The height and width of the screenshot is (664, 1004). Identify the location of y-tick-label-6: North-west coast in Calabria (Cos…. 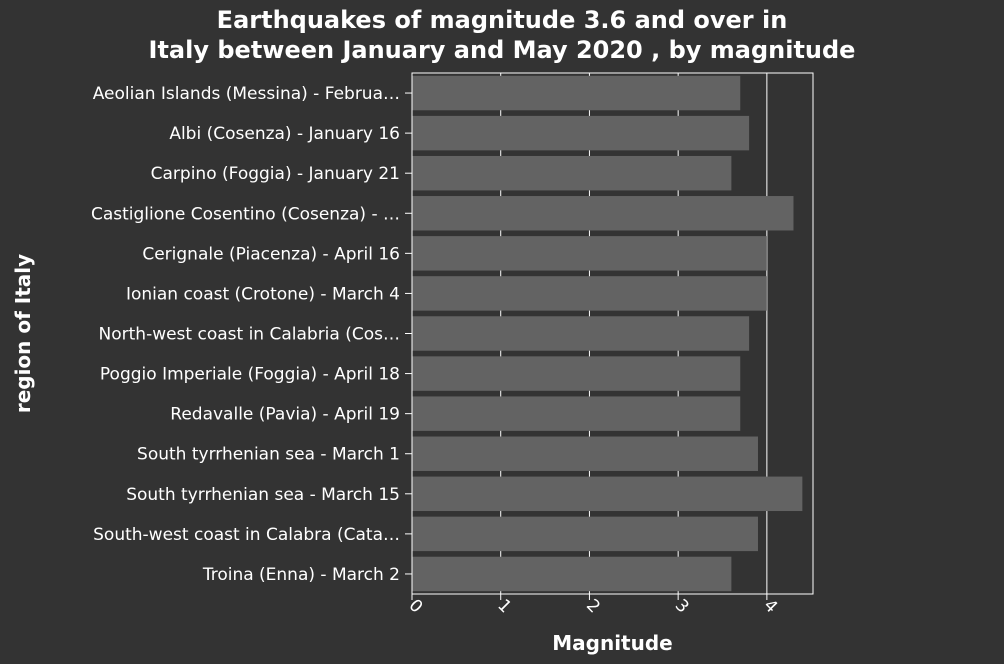
(249, 335).